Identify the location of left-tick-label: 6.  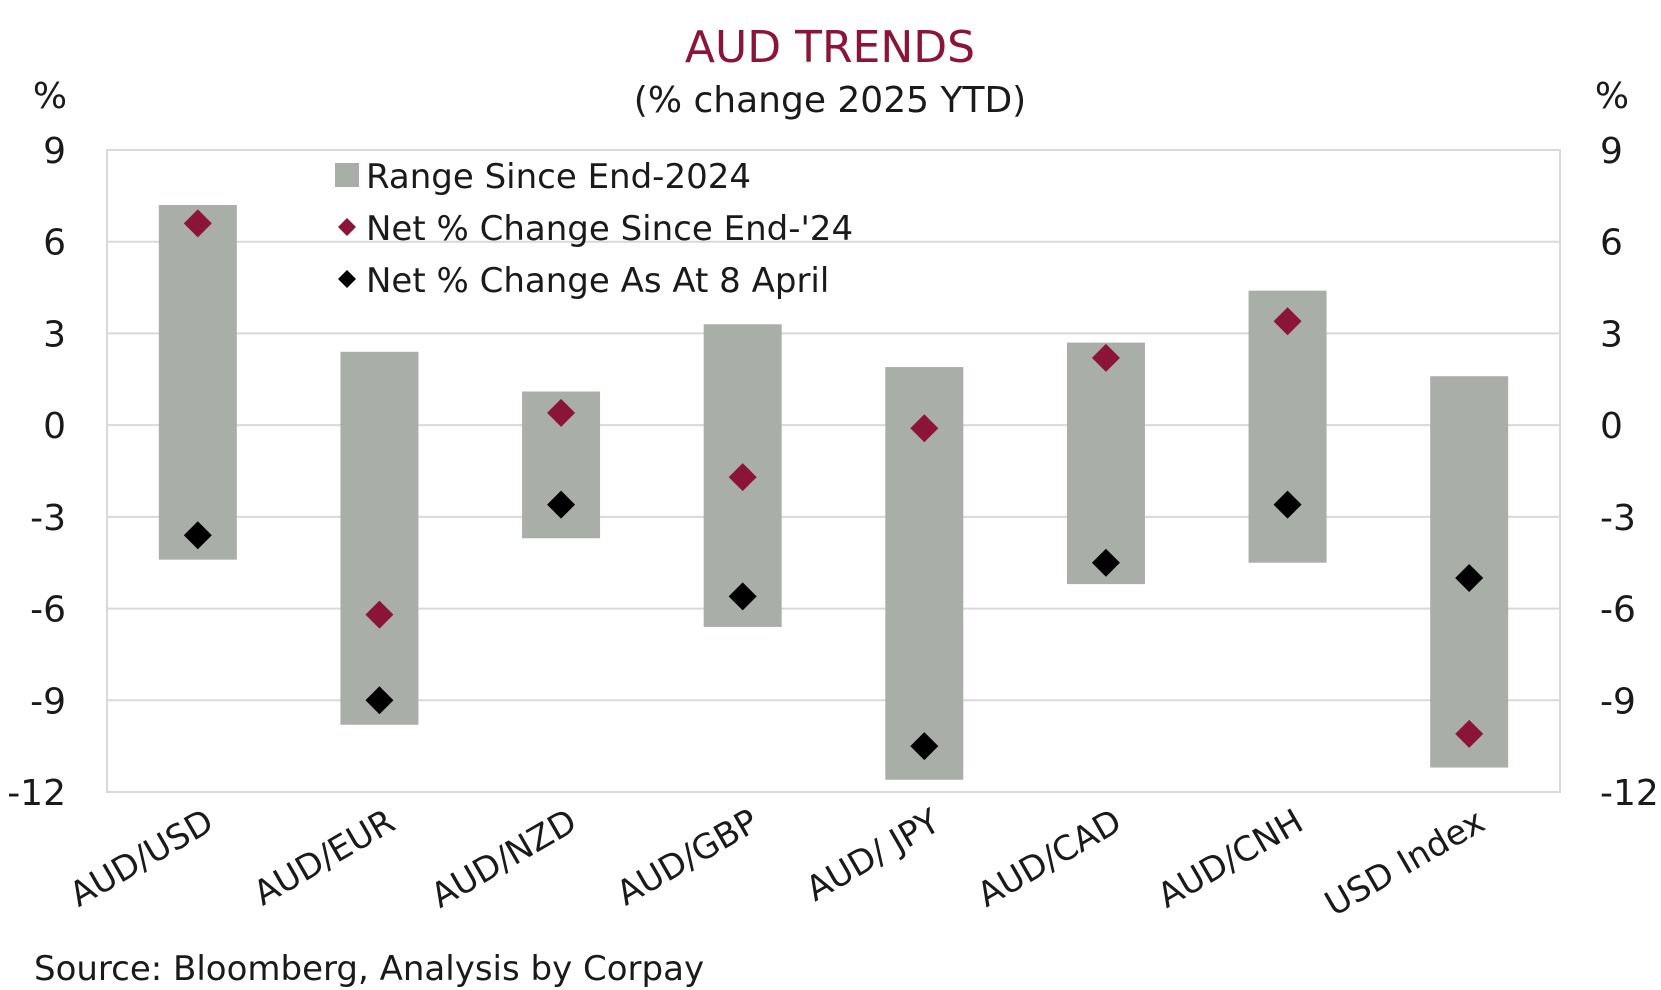
(54, 243).